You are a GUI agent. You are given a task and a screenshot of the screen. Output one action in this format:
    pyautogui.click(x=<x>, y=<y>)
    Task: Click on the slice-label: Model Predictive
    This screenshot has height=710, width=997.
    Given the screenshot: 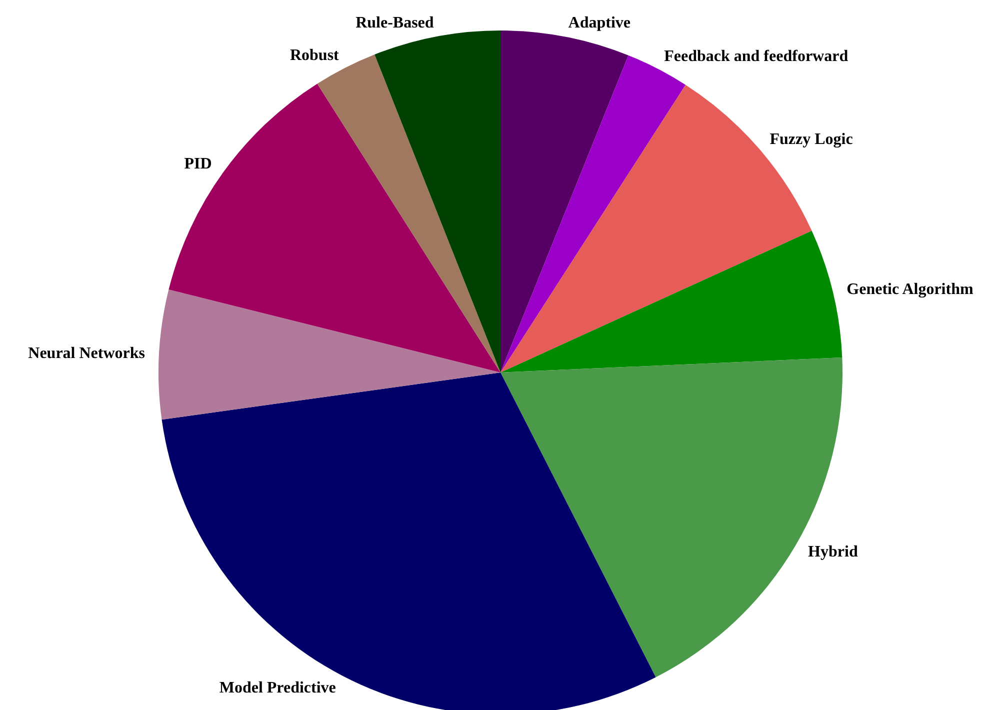 What is the action you would take?
    pyautogui.click(x=277, y=688)
    